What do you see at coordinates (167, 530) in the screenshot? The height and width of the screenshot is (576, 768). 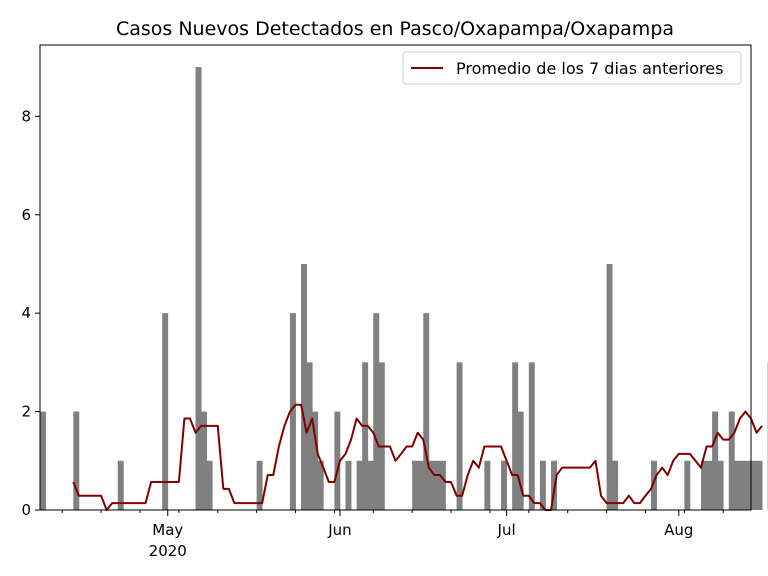 I see `x-tick-label: May` at bounding box center [167, 530].